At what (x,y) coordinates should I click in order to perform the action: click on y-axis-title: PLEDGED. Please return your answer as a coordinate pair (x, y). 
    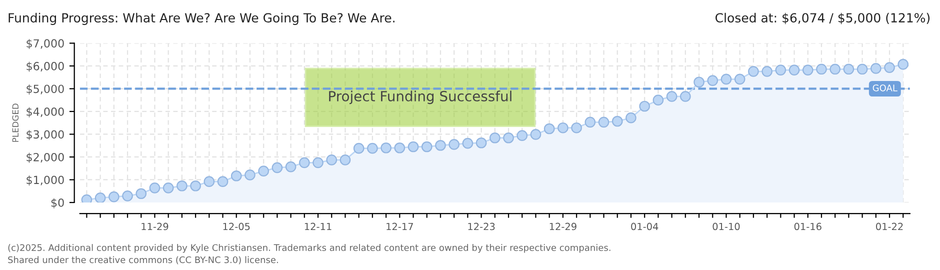
    Looking at the image, I should click on (15, 123).